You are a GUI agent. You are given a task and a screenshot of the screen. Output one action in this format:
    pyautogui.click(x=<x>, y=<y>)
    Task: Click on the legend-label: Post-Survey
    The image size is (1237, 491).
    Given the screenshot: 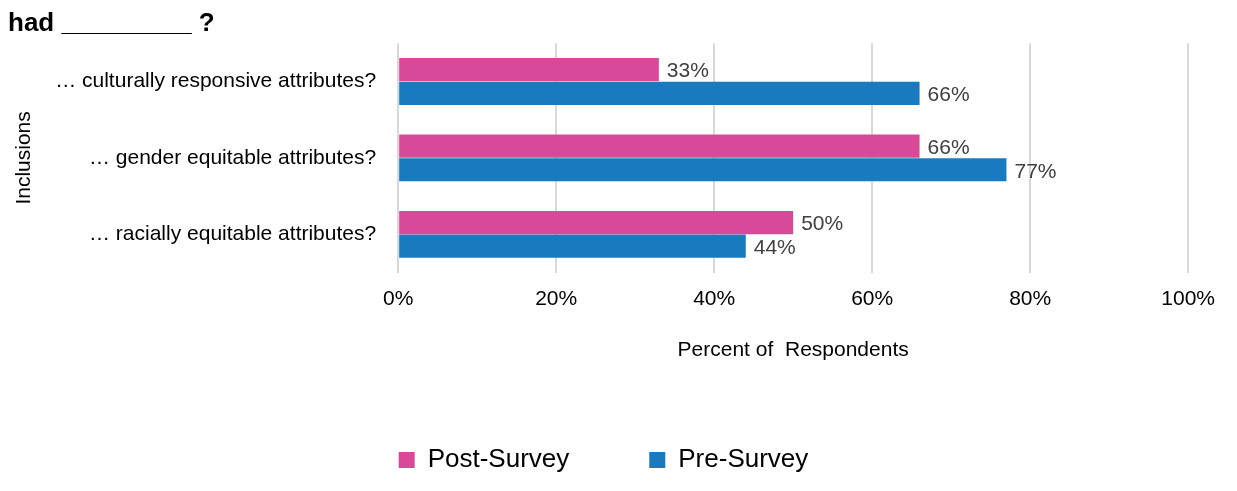 What is the action you would take?
    pyautogui.click(x=498, y=458)
    